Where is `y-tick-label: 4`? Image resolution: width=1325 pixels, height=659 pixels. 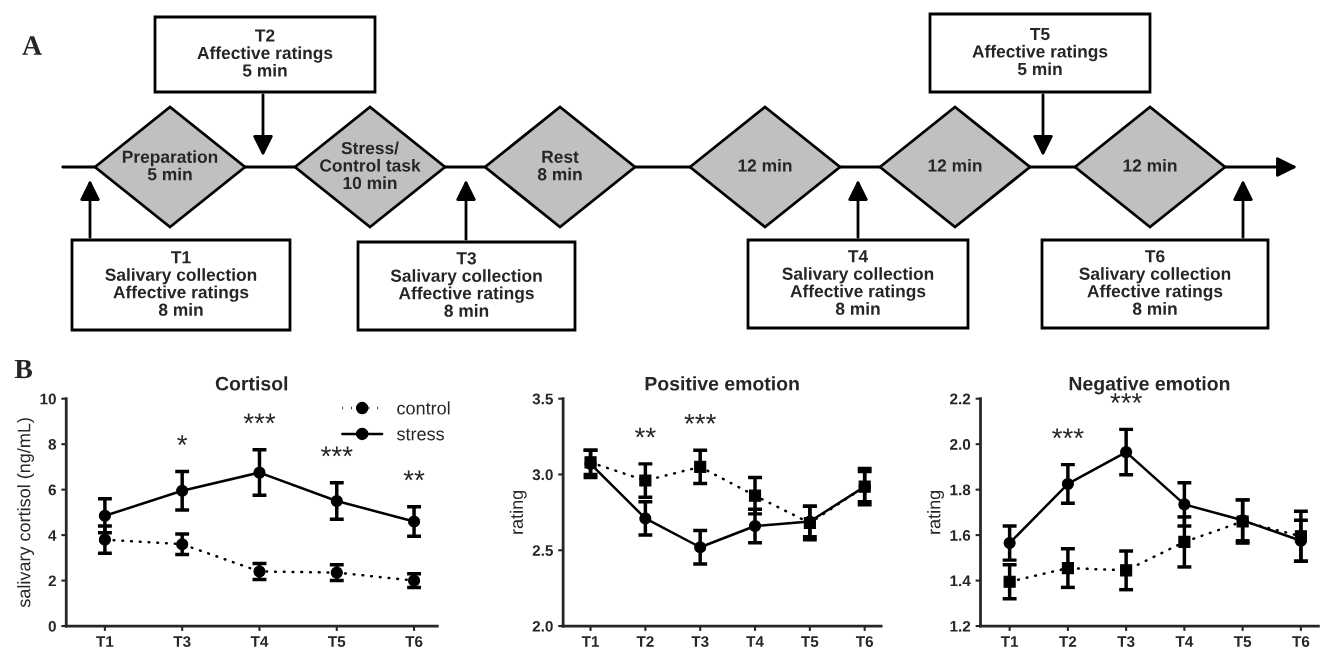 y-tick-label: 4 is located at coordinates (52, 535).